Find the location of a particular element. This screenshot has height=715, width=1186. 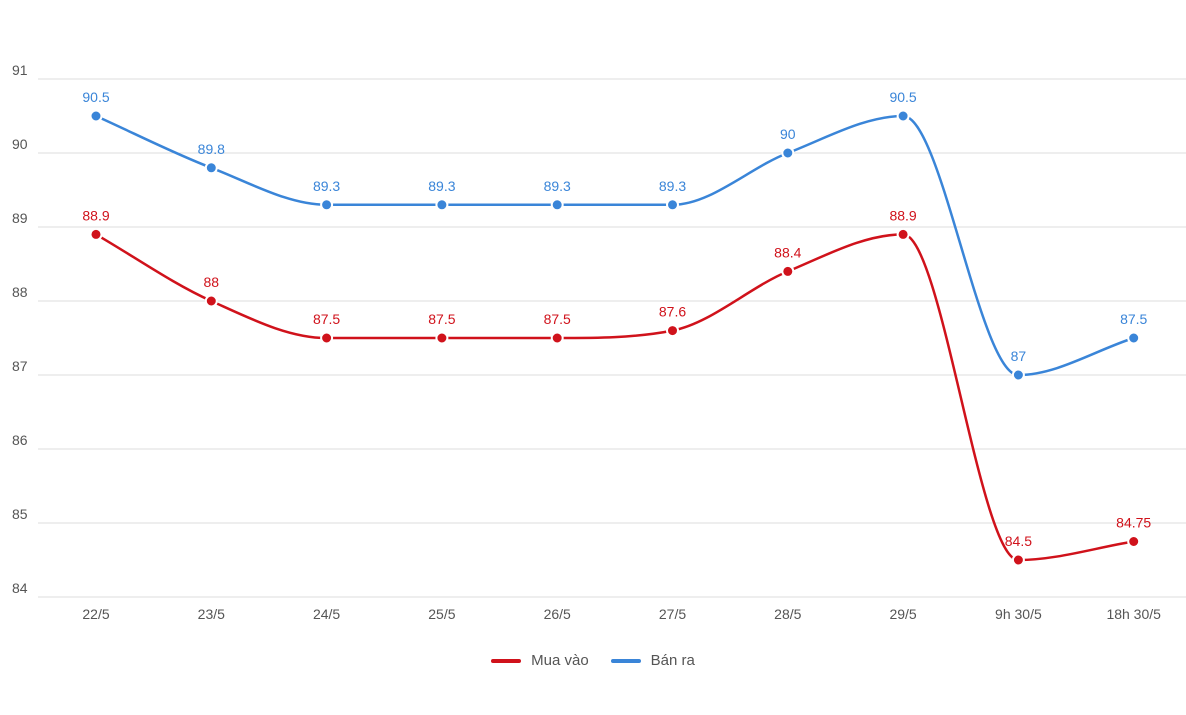

data-label-mua-vao: 84.5 is located at coordinates (1018, 541).